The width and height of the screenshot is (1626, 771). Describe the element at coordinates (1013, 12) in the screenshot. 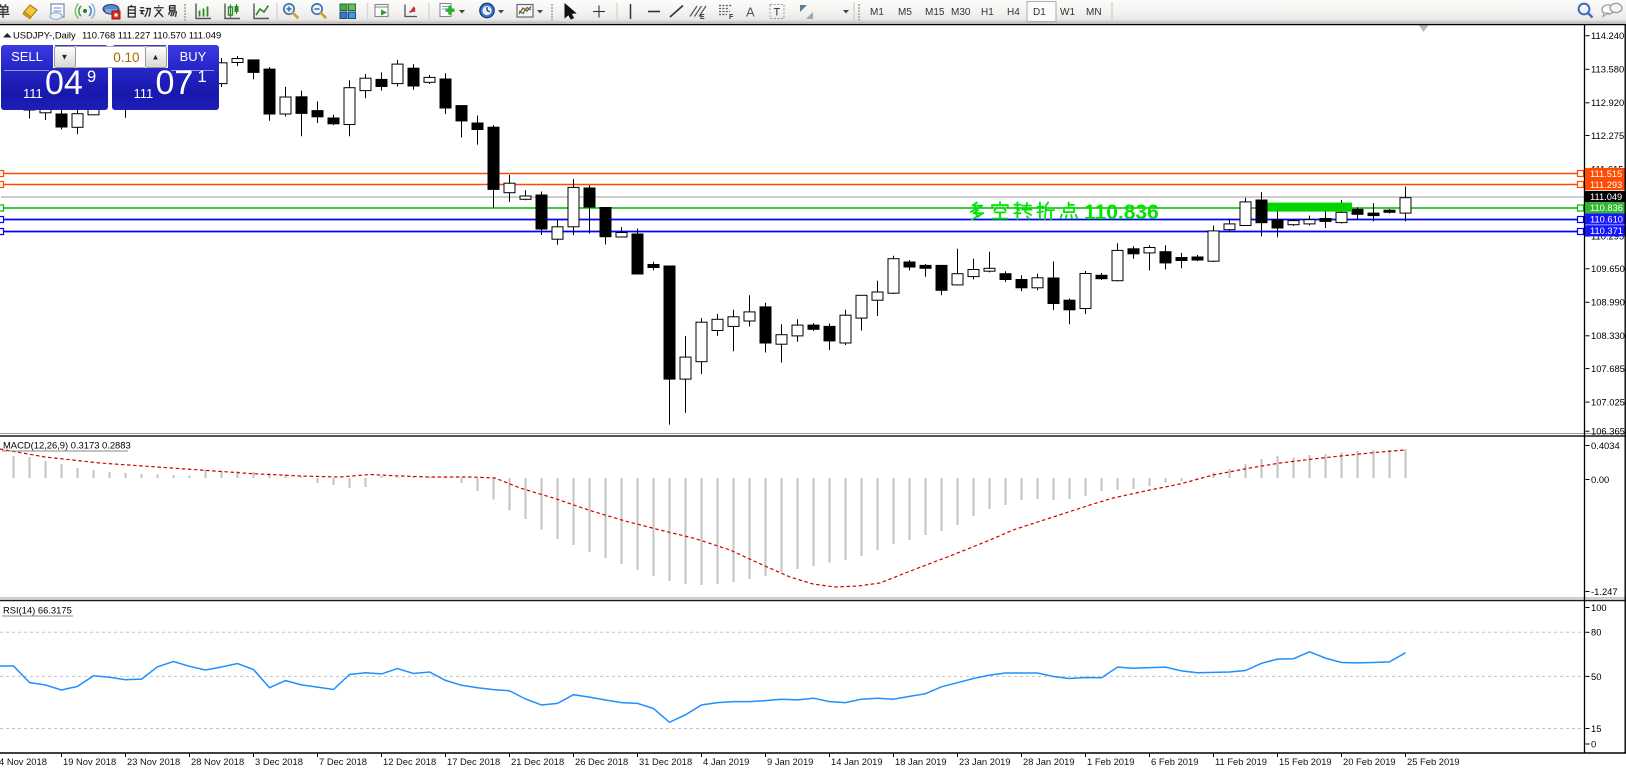

I see `svg-text: H4` at that location.